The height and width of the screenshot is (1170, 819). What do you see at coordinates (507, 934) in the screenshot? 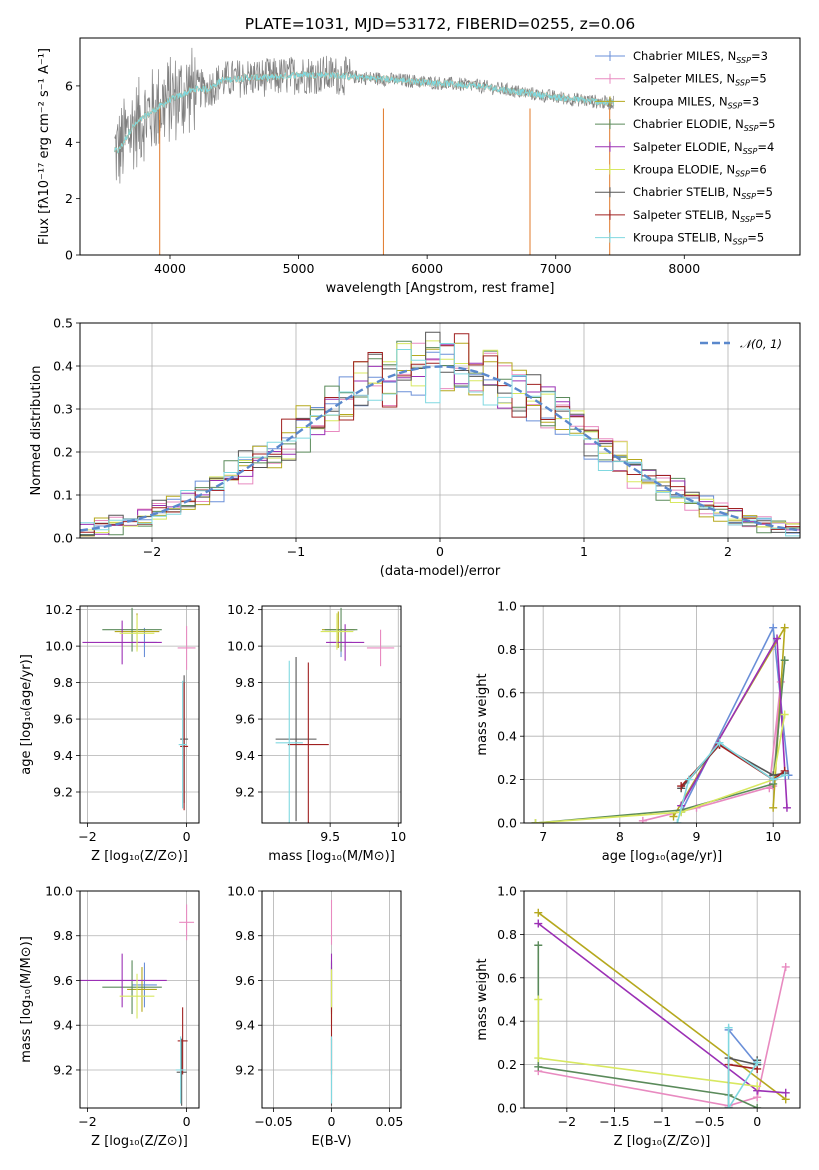
I see `y-tick-label: 0.8` at bounding box center [507, 934].